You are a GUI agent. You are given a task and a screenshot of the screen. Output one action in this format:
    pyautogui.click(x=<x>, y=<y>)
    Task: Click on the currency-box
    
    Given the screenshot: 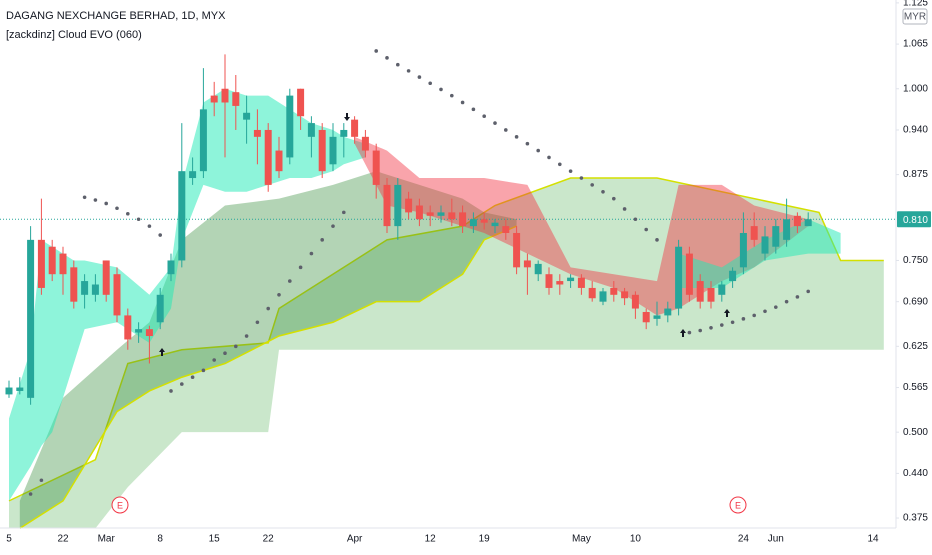 What is the action you would take?
    pyautogui.click(x=915, y=16)
    